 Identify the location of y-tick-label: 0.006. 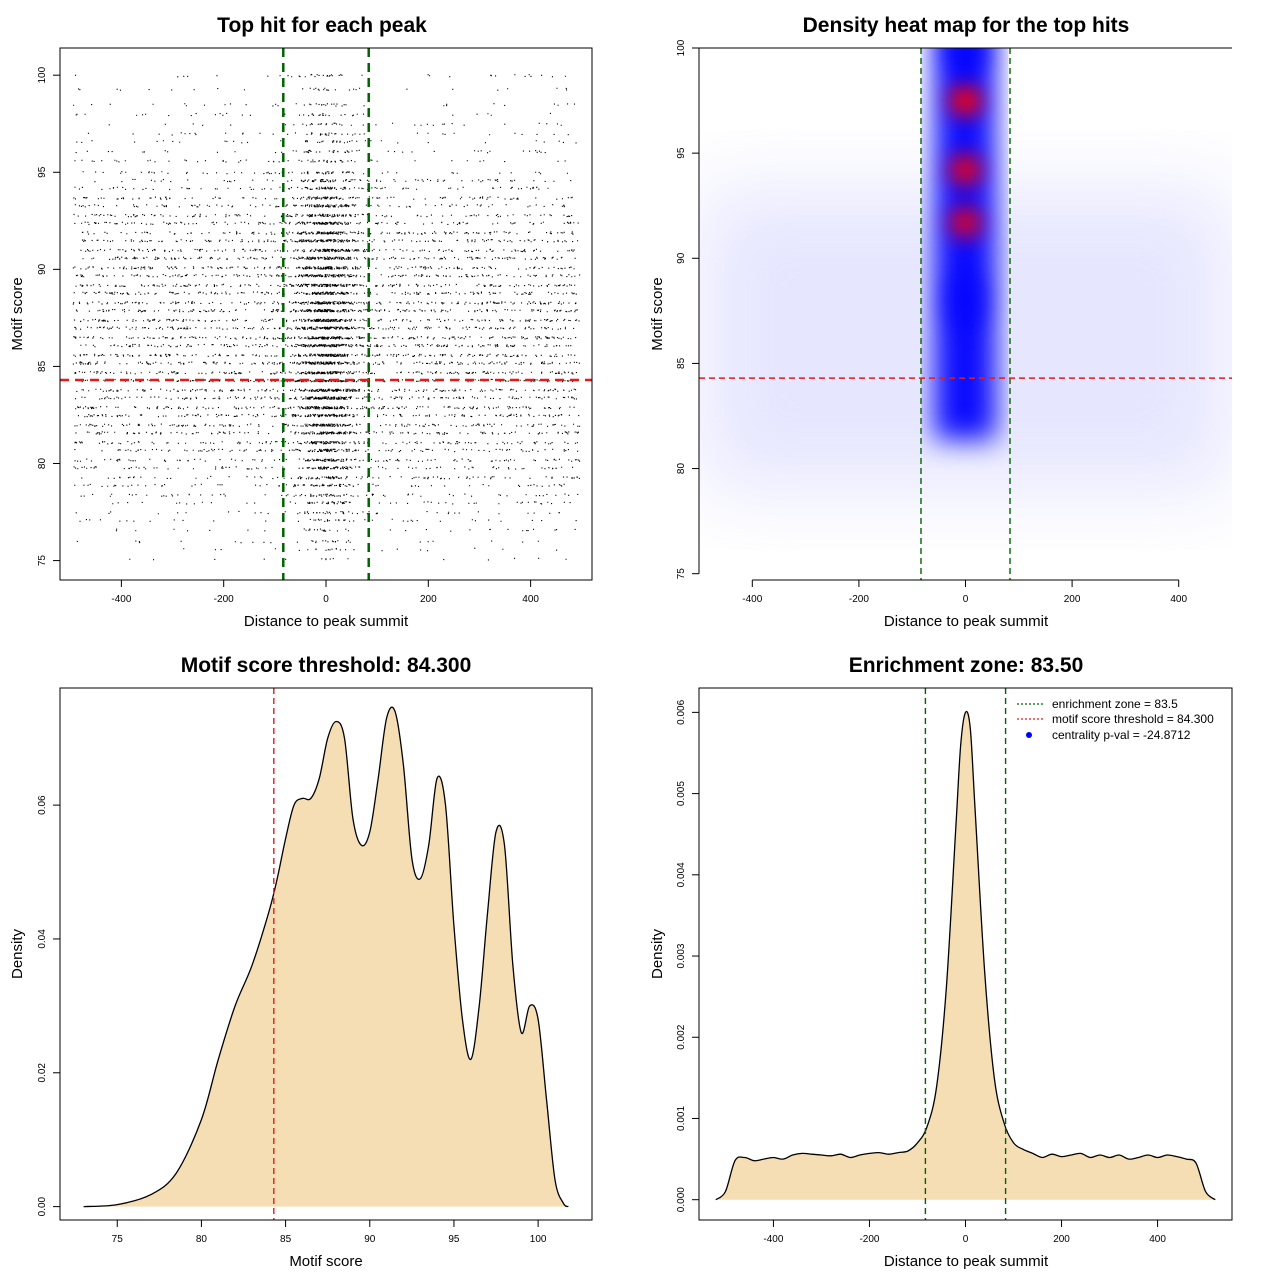
(681, 711).